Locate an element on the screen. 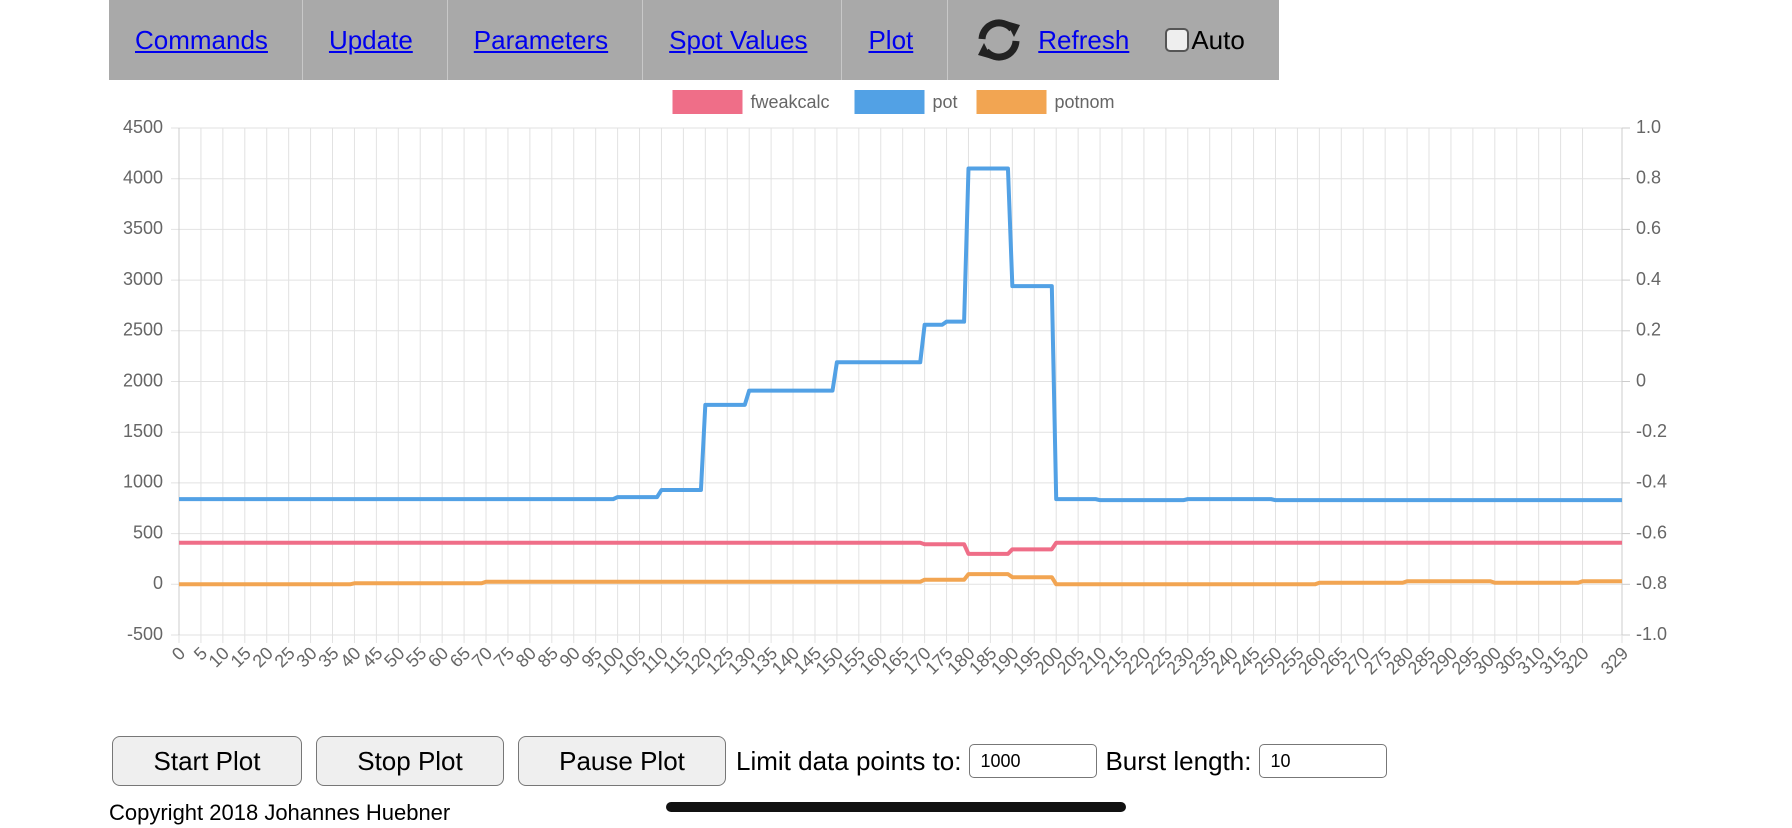  x-tick-label: 0 is located at coordinates (178, 653).